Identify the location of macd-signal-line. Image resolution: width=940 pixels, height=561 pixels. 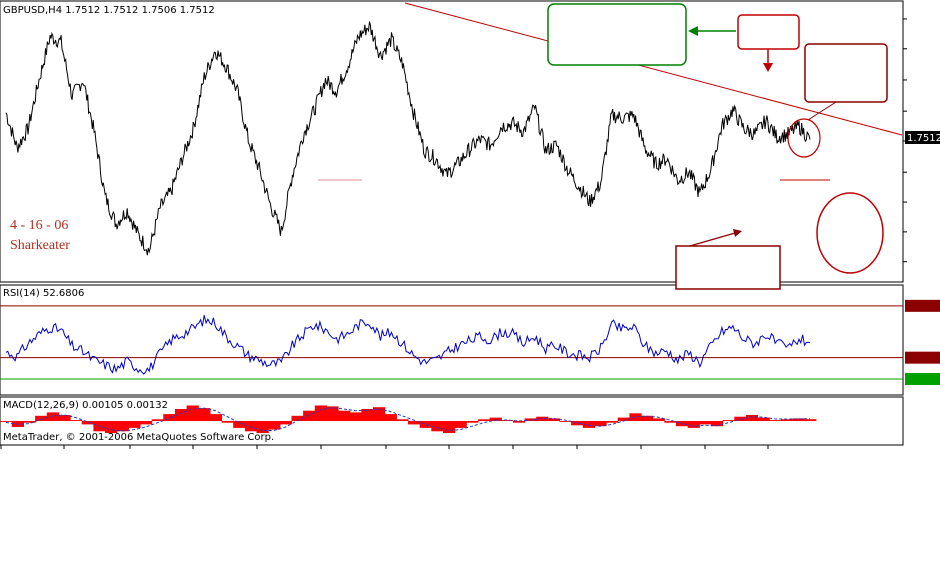
(408, 419).